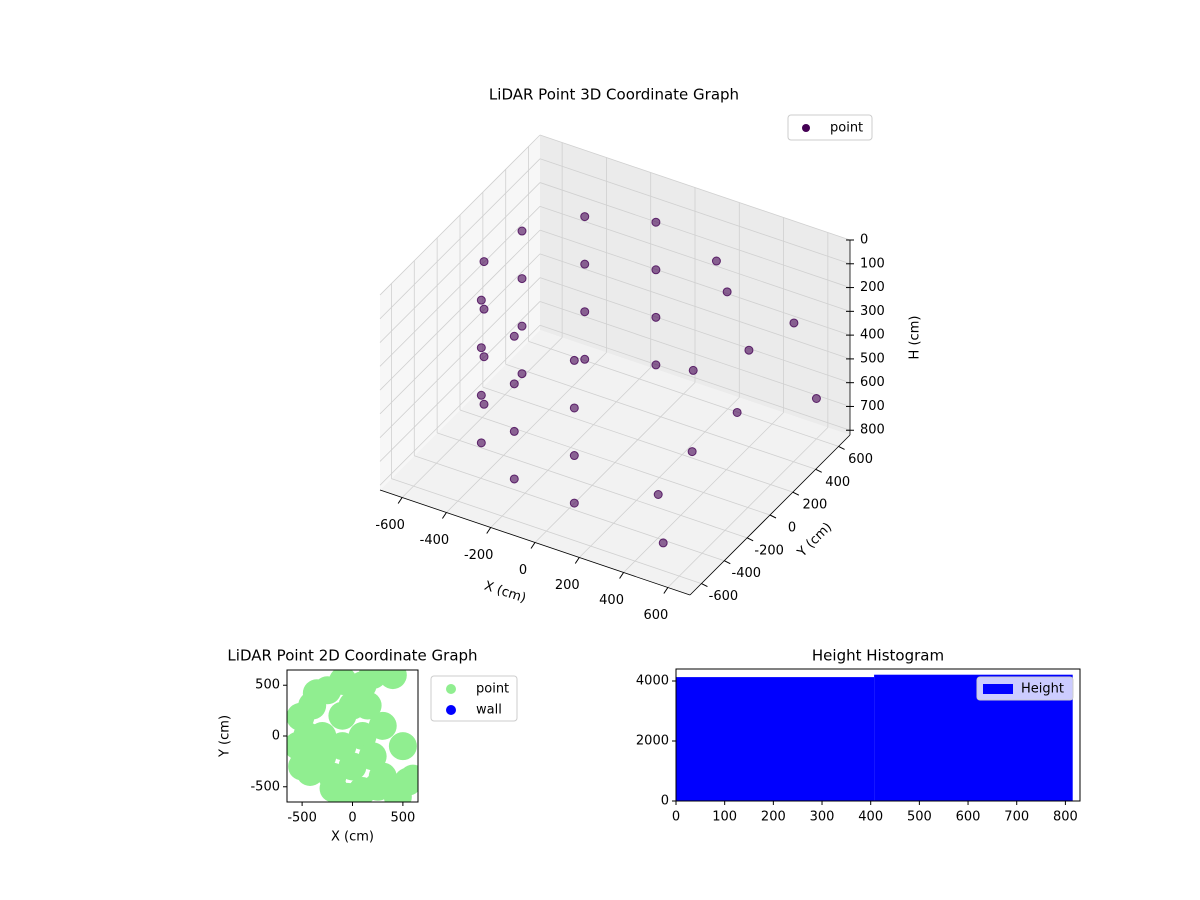 The width and height of the screenshot is (1200, 900). What do you see at coordinates (352, 656) in the screenshot?
I see `chart-title: LiDAR Point 2D Coordinate Graph` at bounding box center [352, 656].